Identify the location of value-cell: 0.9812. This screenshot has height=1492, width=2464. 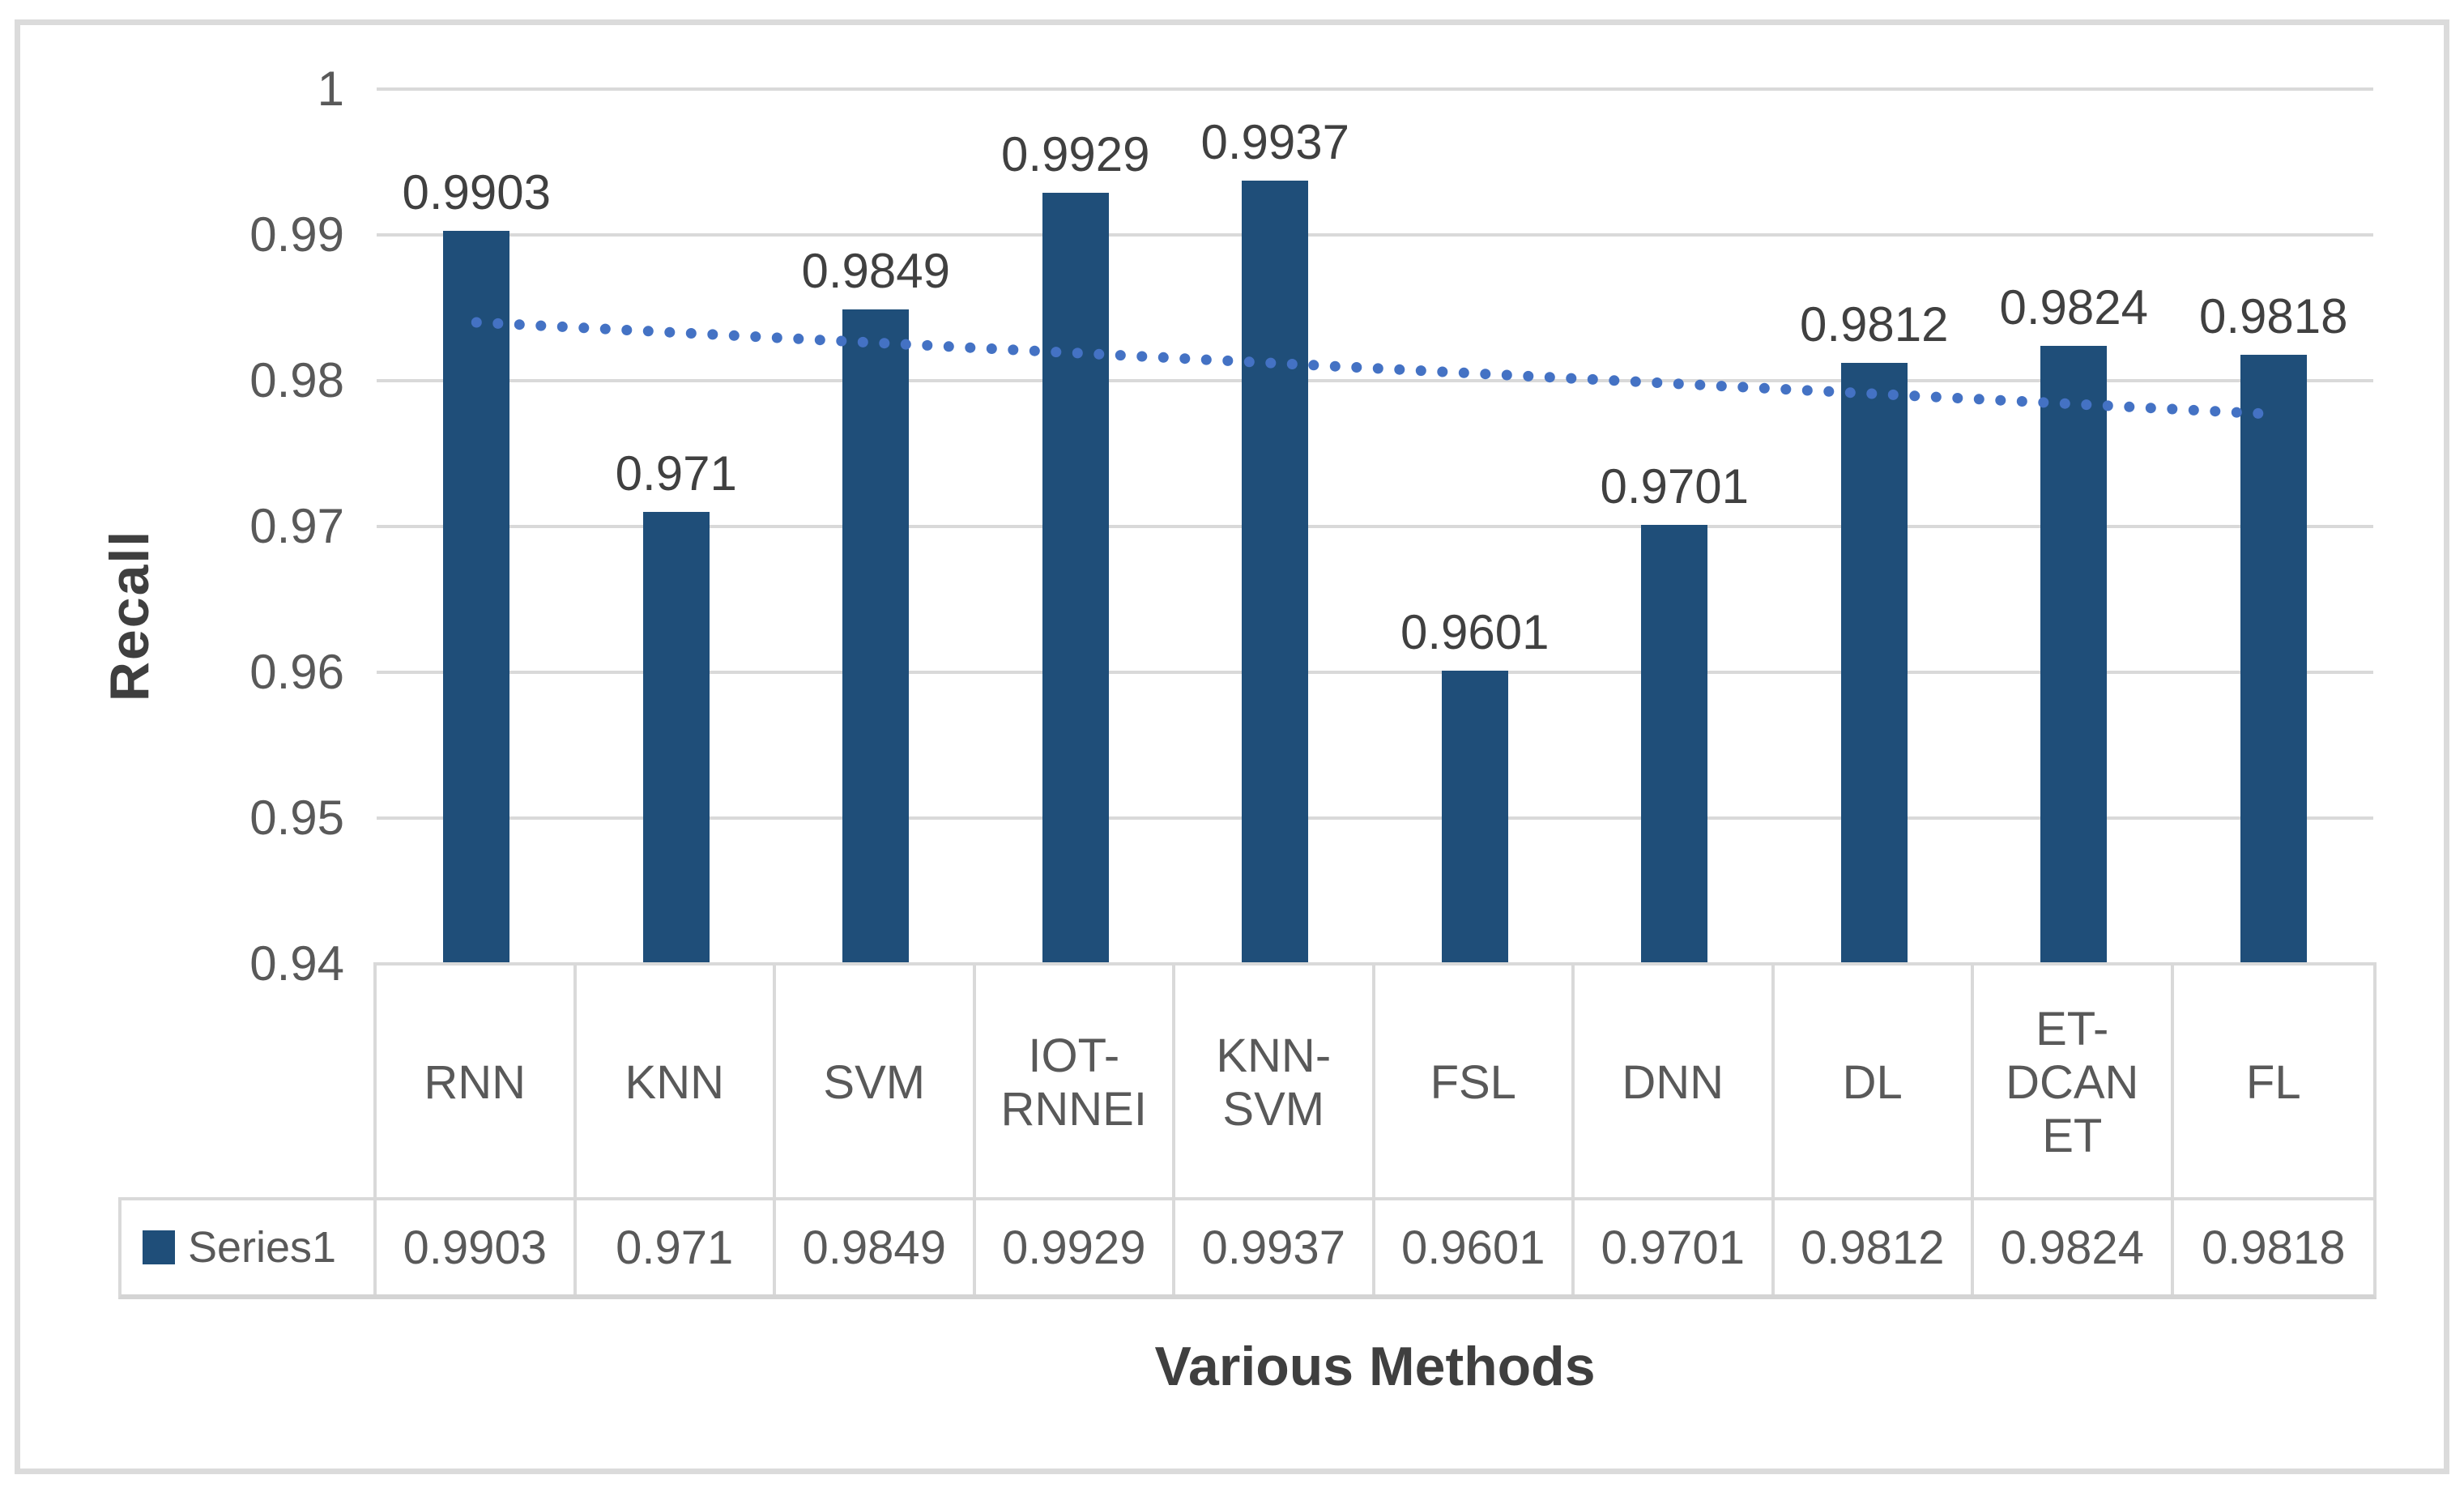
(1874, 1247).